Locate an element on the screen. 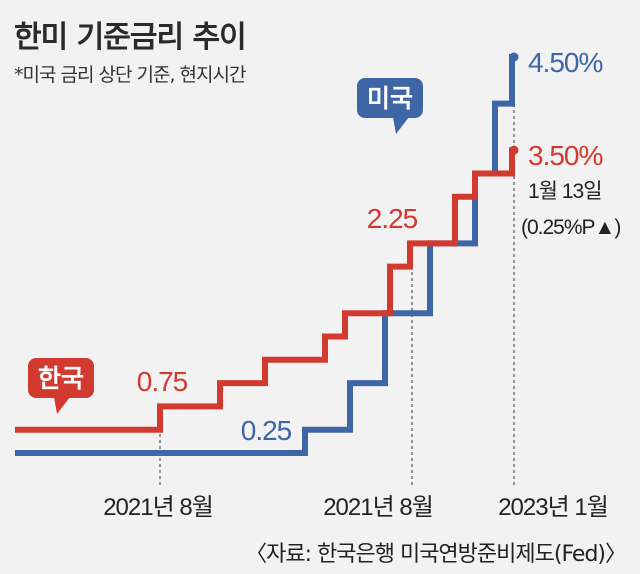 This screenshot has width=640, height=574. source-note: 〈자료: 한국은행 미국연방준비제도(Fed)〉 is located at coordinates (436, 554).